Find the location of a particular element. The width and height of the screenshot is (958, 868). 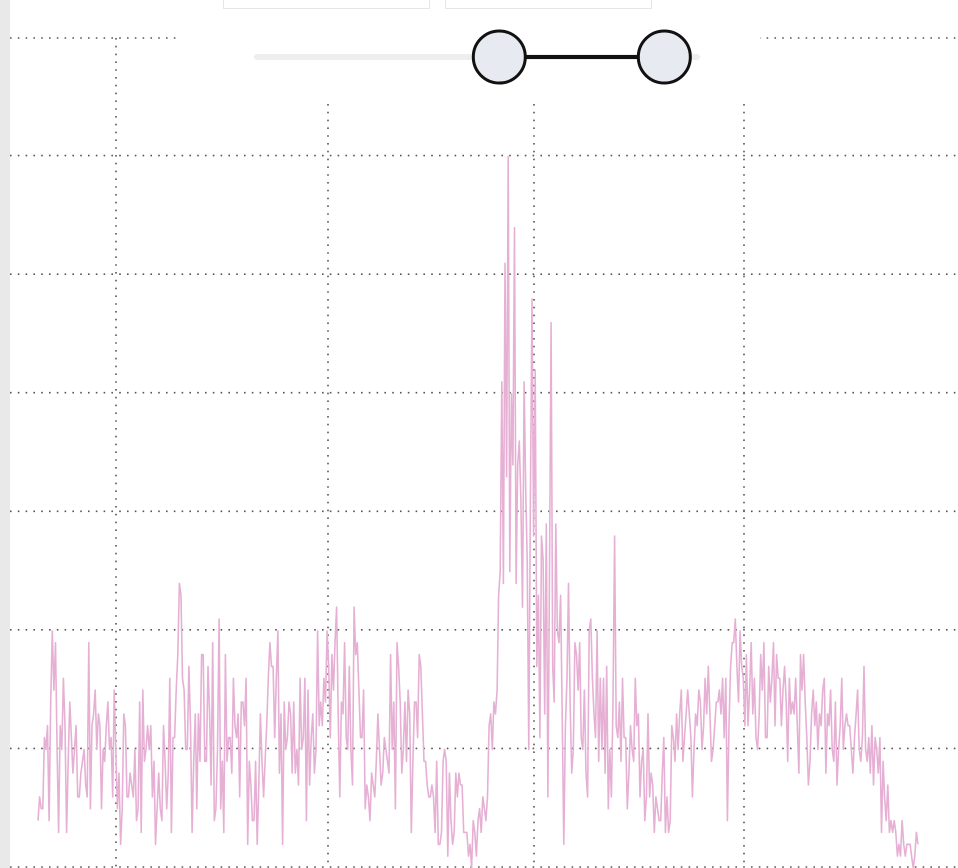

slider-max-handle is located at coordinates (664, 57).